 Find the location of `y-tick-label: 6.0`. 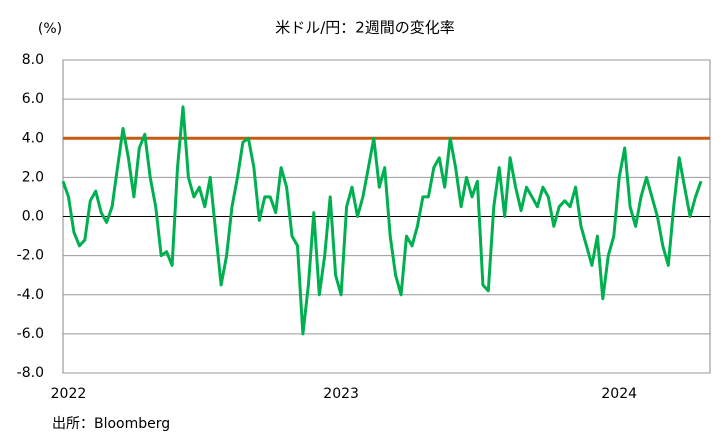

y-tick-label: 6.0 is located at coordinates (33, 99).